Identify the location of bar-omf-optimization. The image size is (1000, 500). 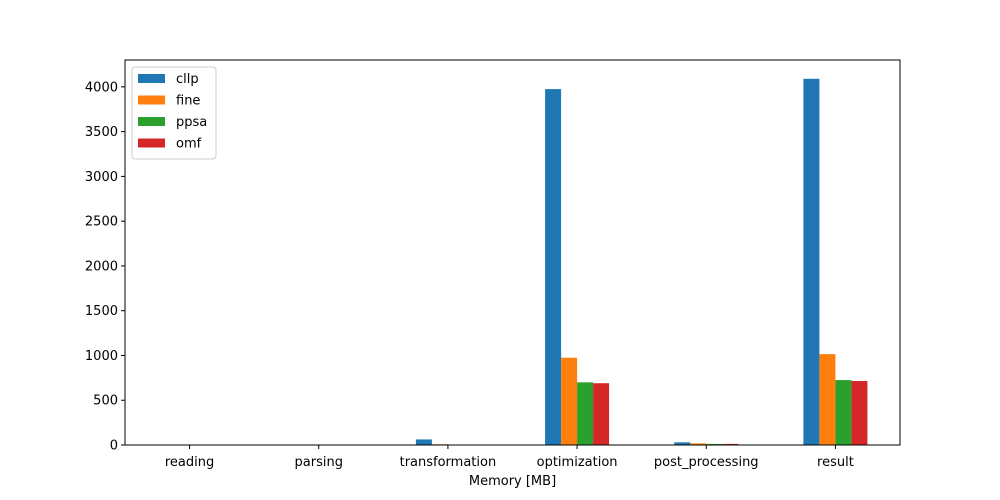
(601, 414).